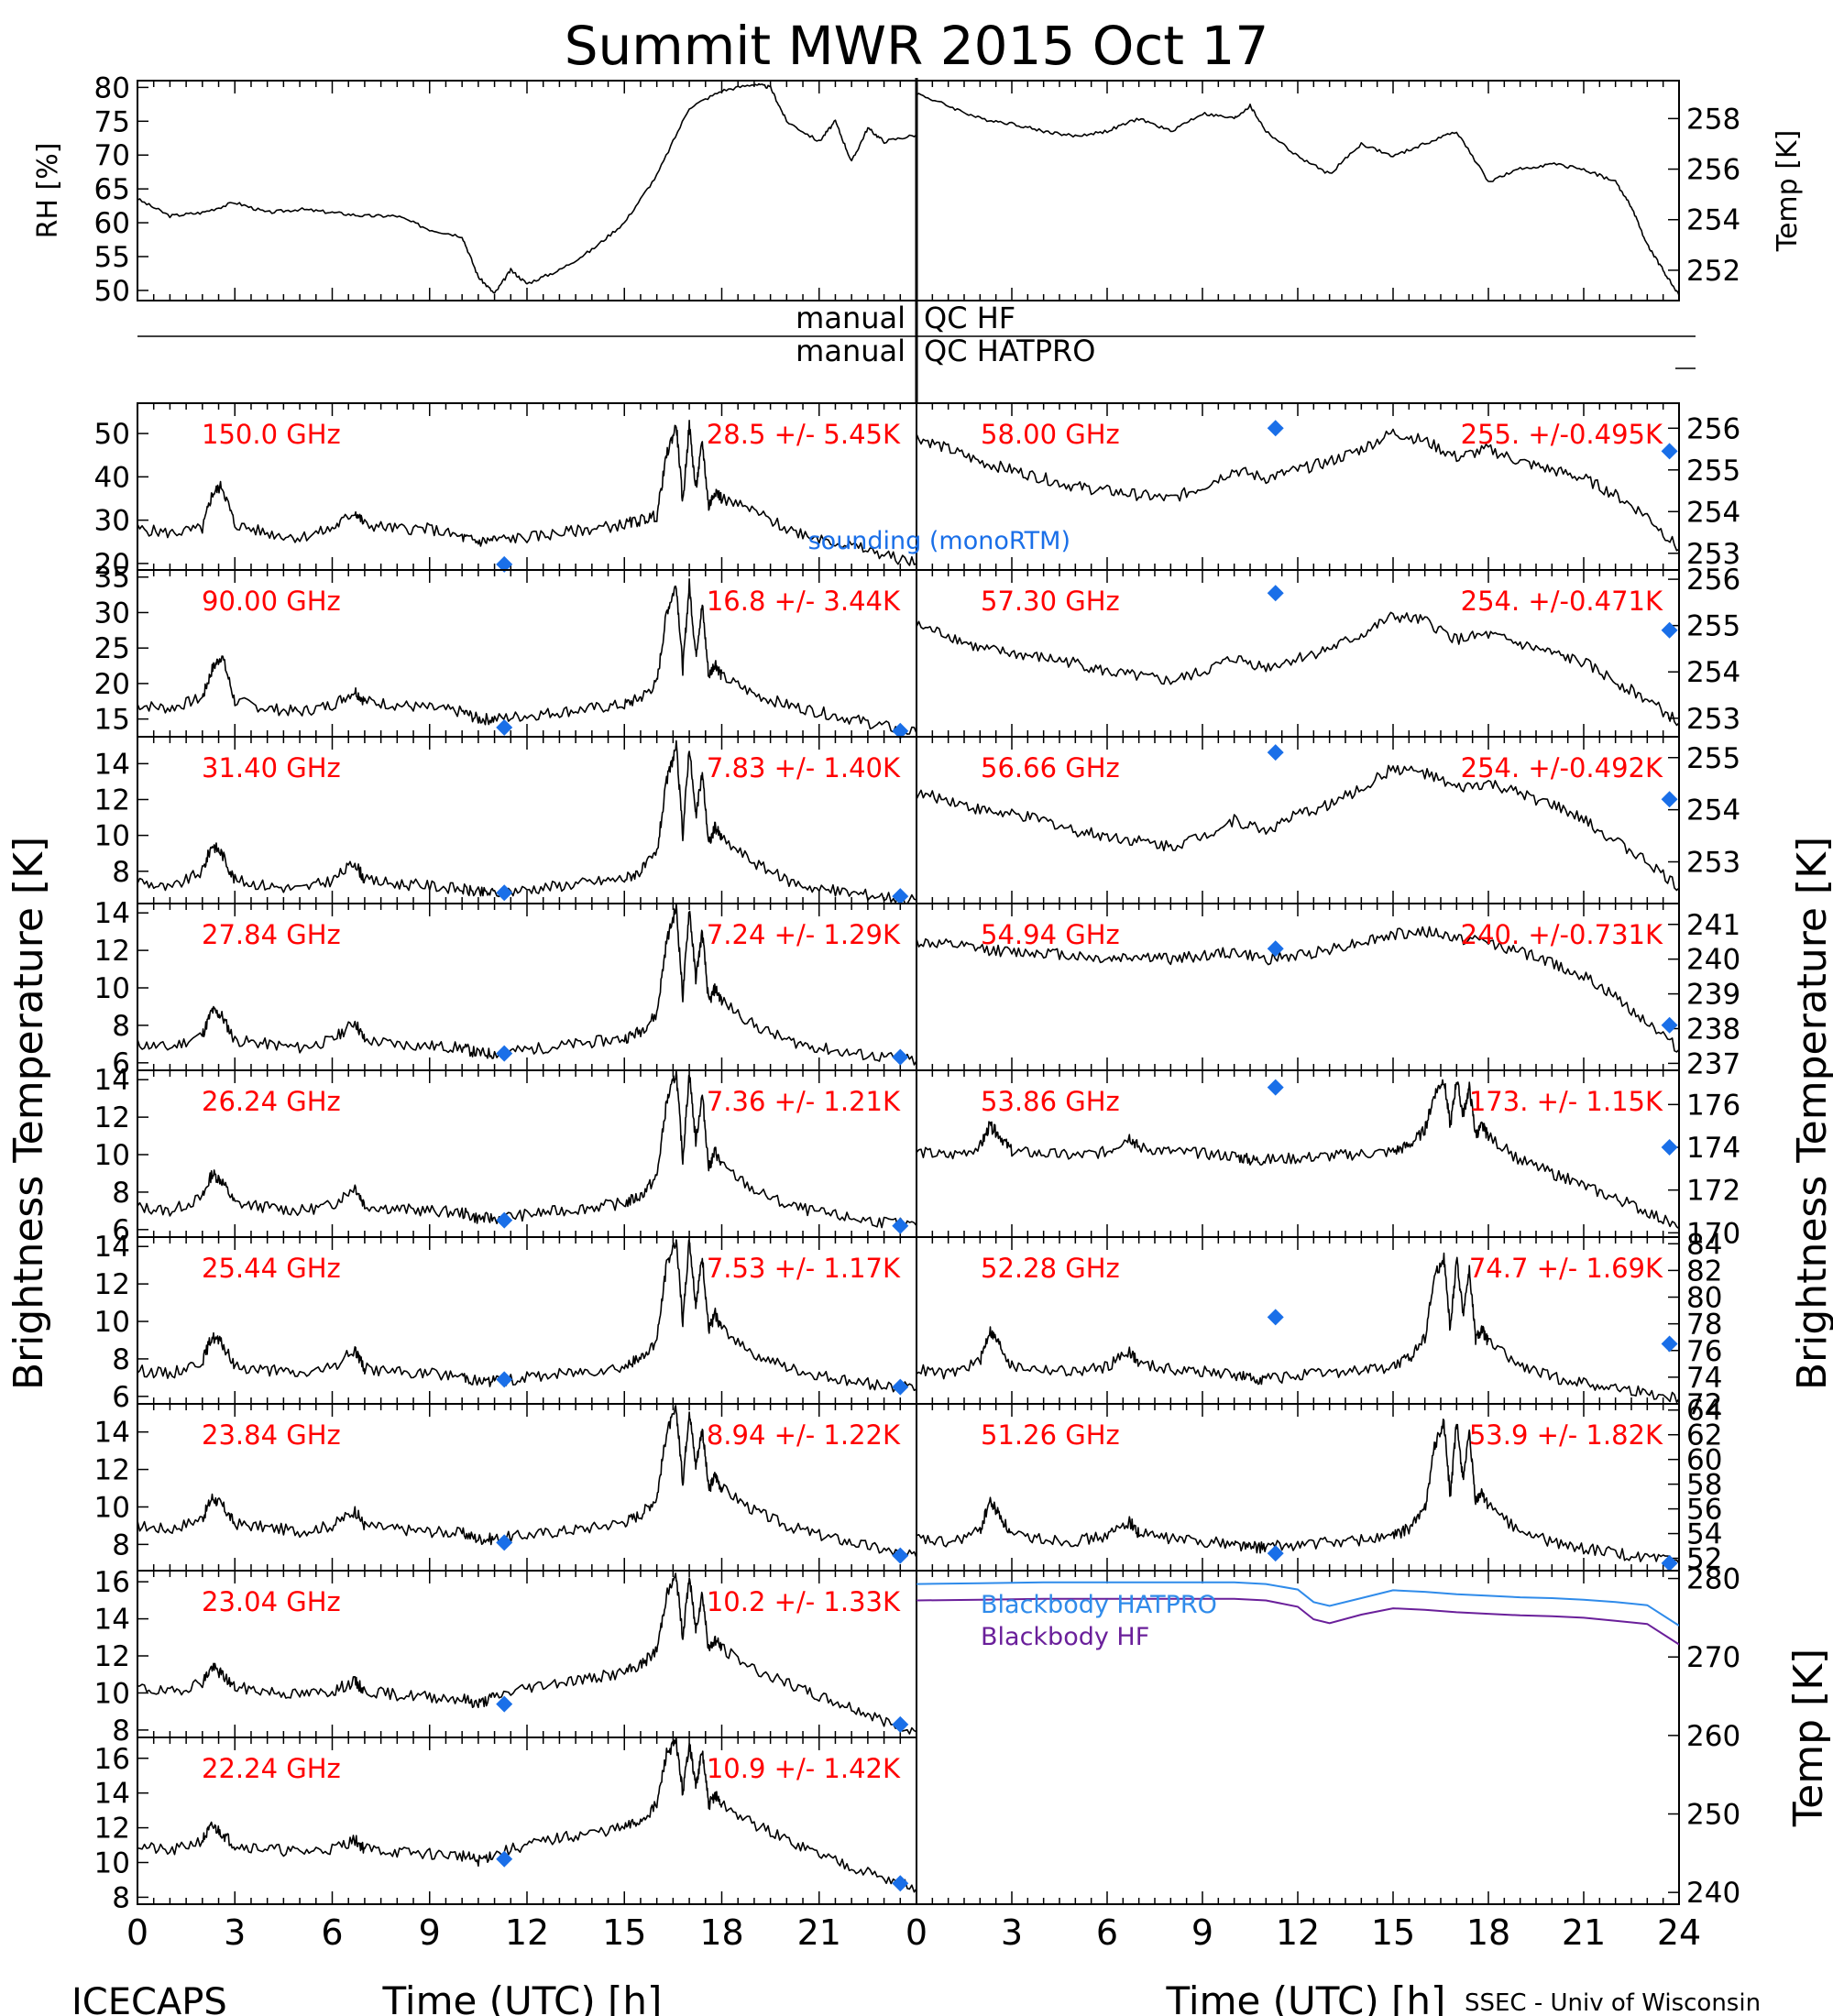  I want to click on channel-label: 58.00 GHz, so click(1050, 434).